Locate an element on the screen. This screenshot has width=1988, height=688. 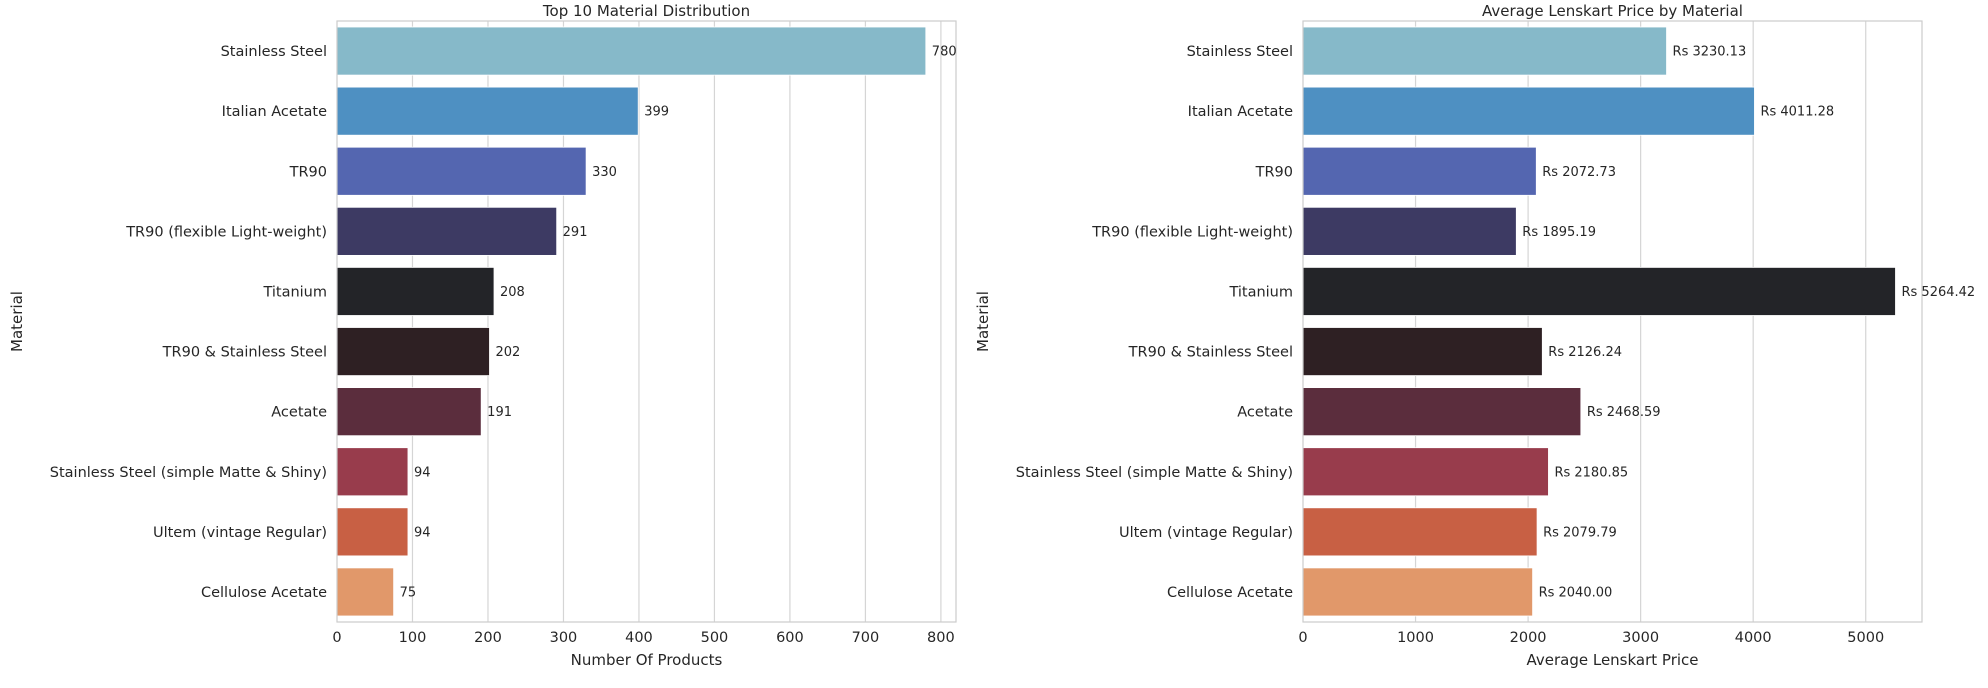
x-tick-label: 800 is located at coordinates (941, 638).